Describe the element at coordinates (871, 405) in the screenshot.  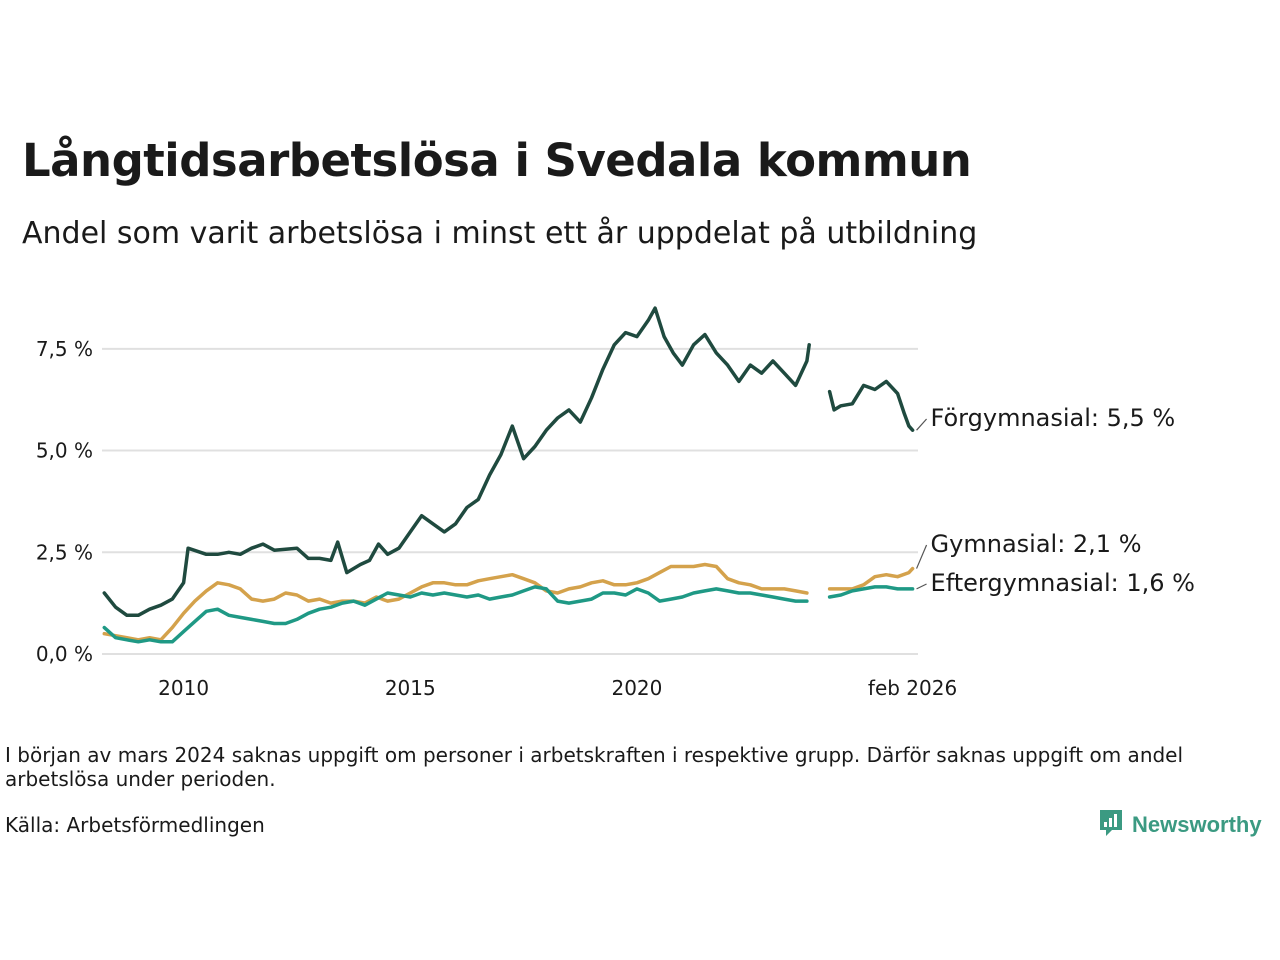
I see `series-line-förgymnasial` at that location.